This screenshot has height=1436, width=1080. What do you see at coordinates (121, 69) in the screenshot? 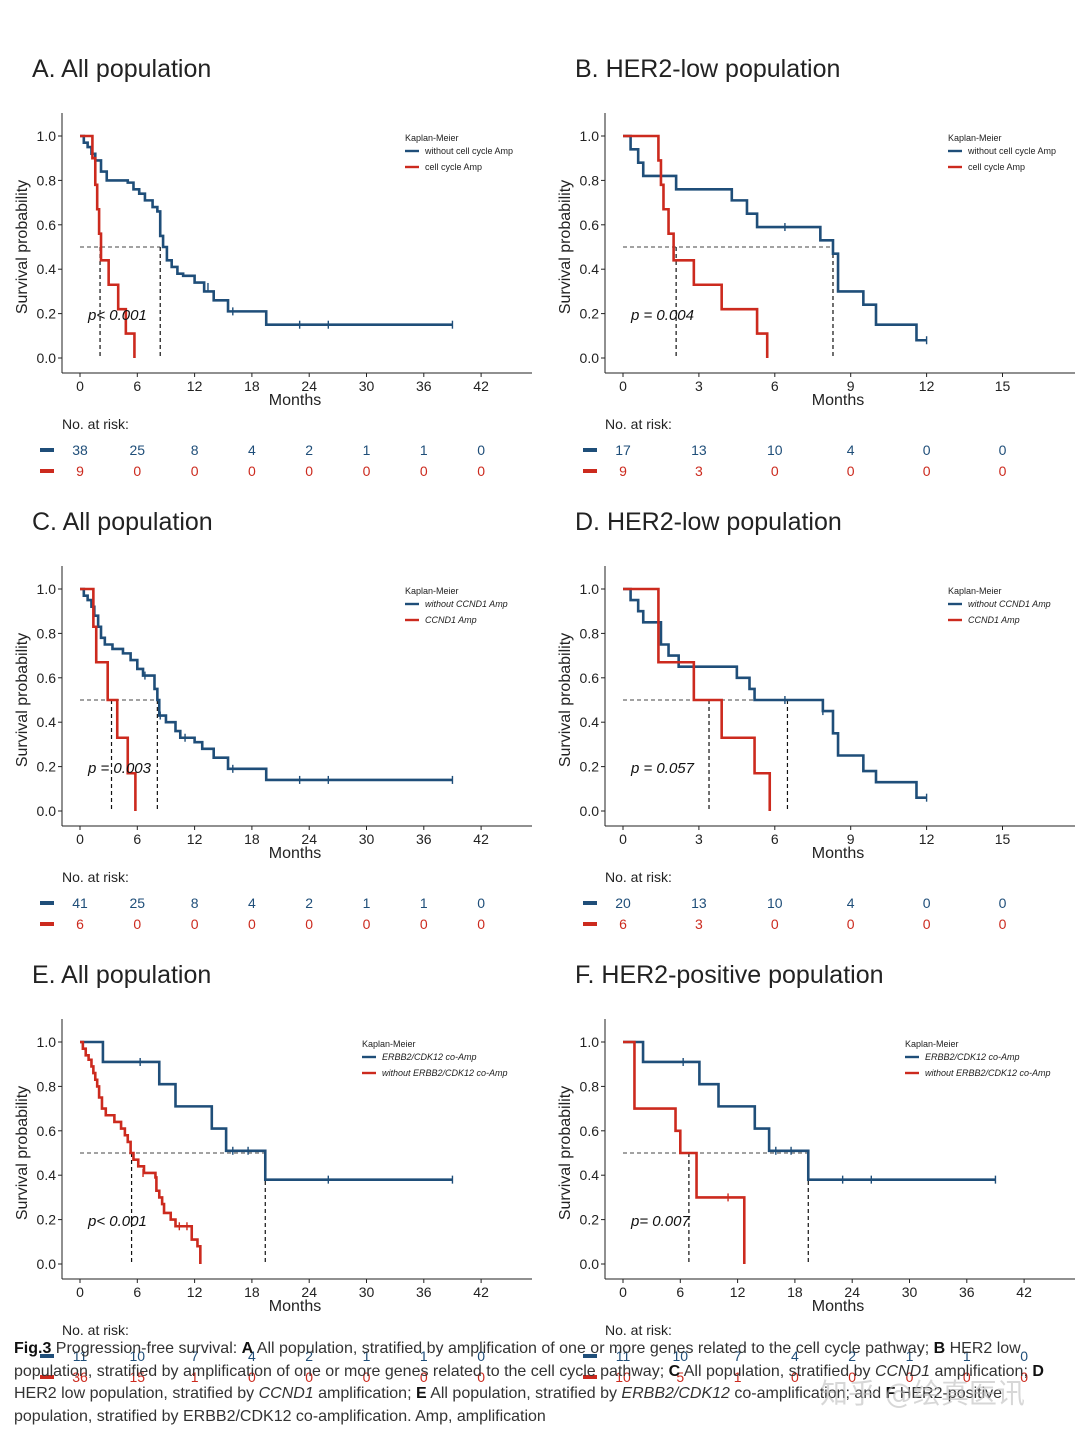
I see `panel-title: A. All population` at bounding box center [121, 69].